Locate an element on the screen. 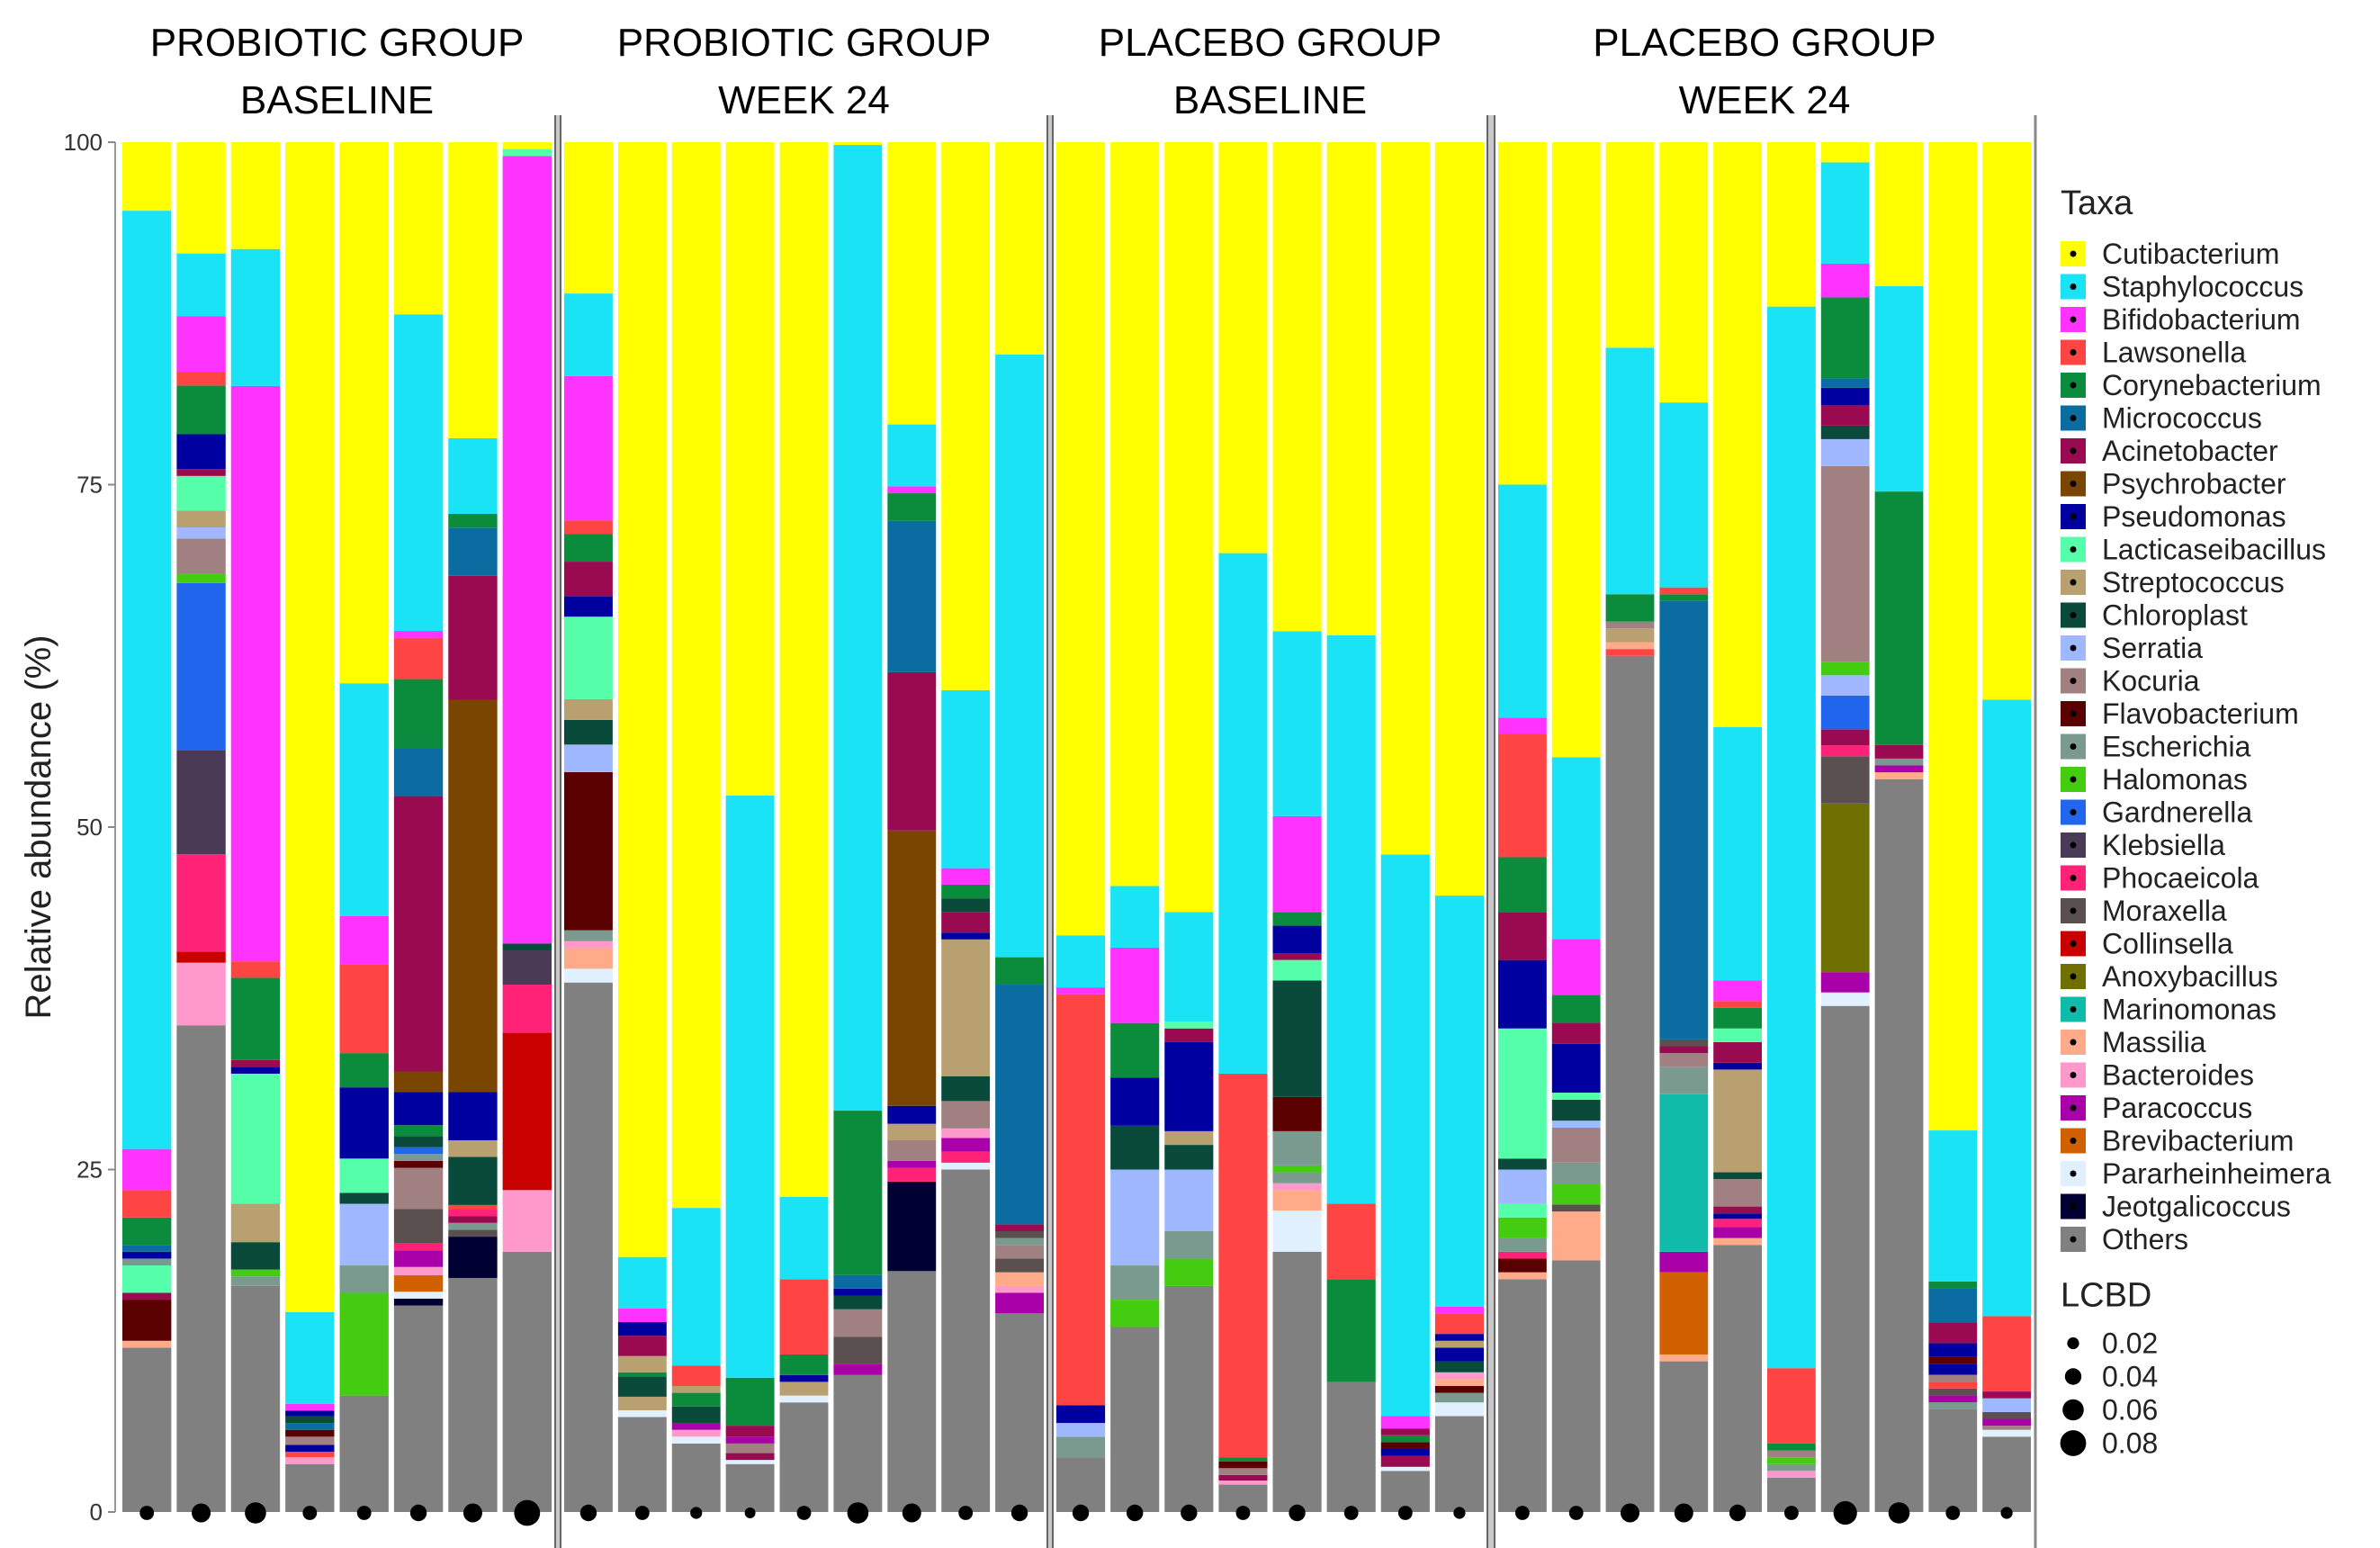  legend-label: Acinetobacter is located at coordinates (2190, 451).